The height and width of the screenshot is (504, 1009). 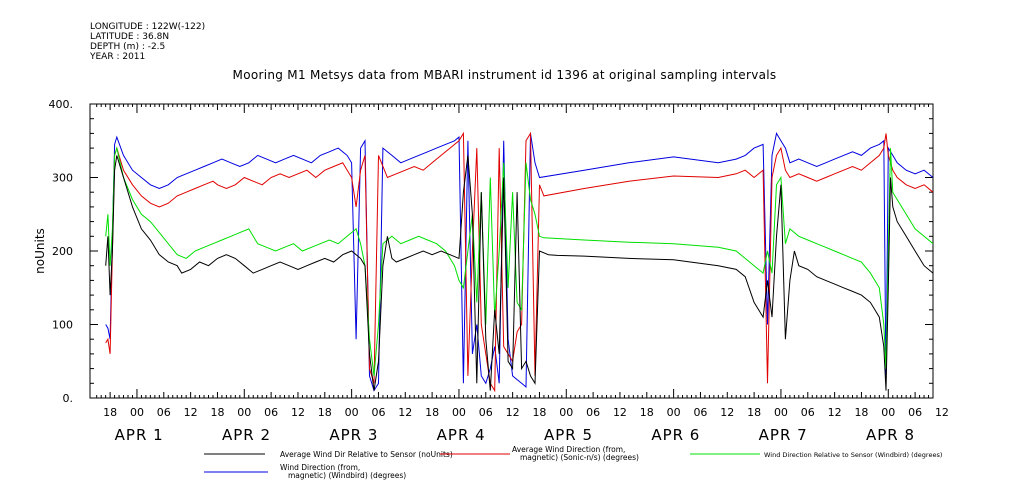 I want to click on y-tick-label: 200, so click(x=62, y=251).